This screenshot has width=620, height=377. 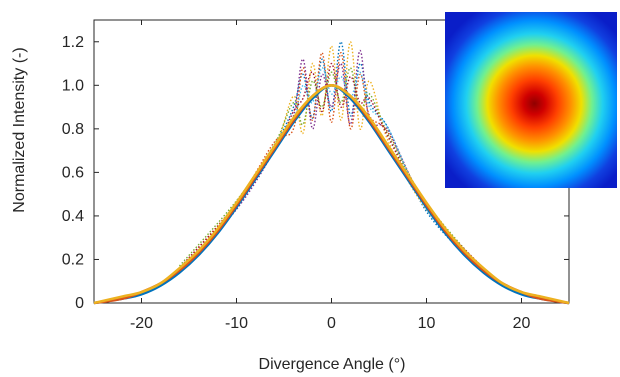 What do you see at coordinates (427, 323) in the screenshot?
I see `x-tick-label: 10` at bounding box center [427, 323].